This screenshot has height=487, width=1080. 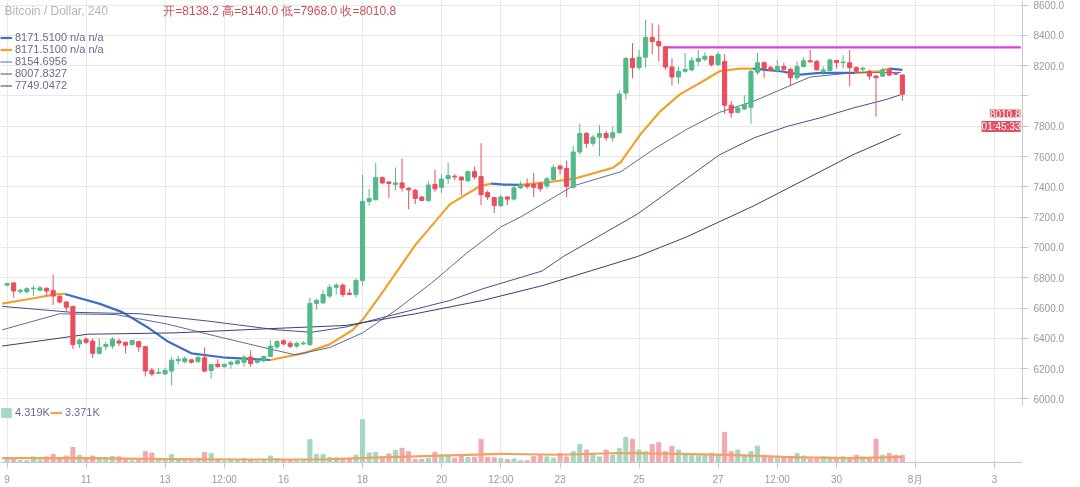 What do you see at coordinates (1001, 126) in the screenshot?
I see `annotation: 01:45:33` at bounding box center [1001, 126].